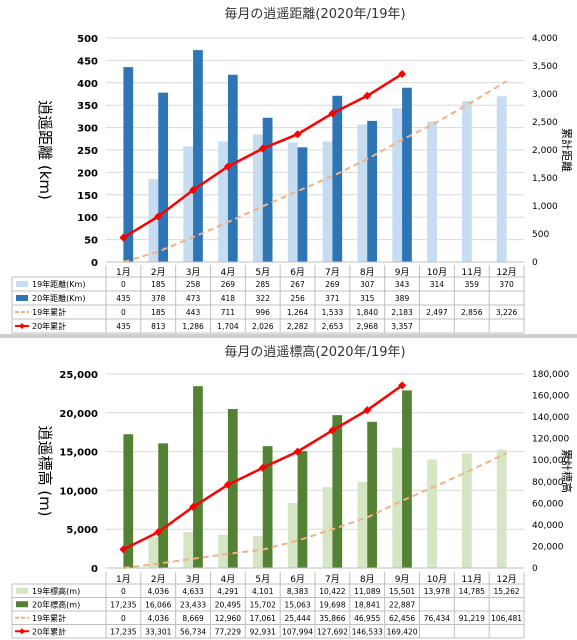 Image resolution: width=577 pixels, height=640 pixels. Describe the element at coordinates (228, 272) in the screenshot. I see `category-label: 4月` at that location.